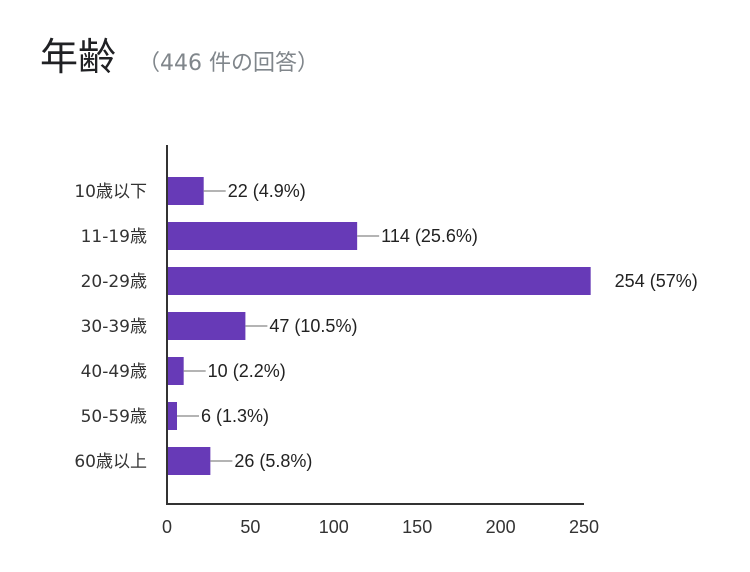  Describe the element at coordinates (334, 527) in the screenshot. I see `x-tick-label: 100` at that location.